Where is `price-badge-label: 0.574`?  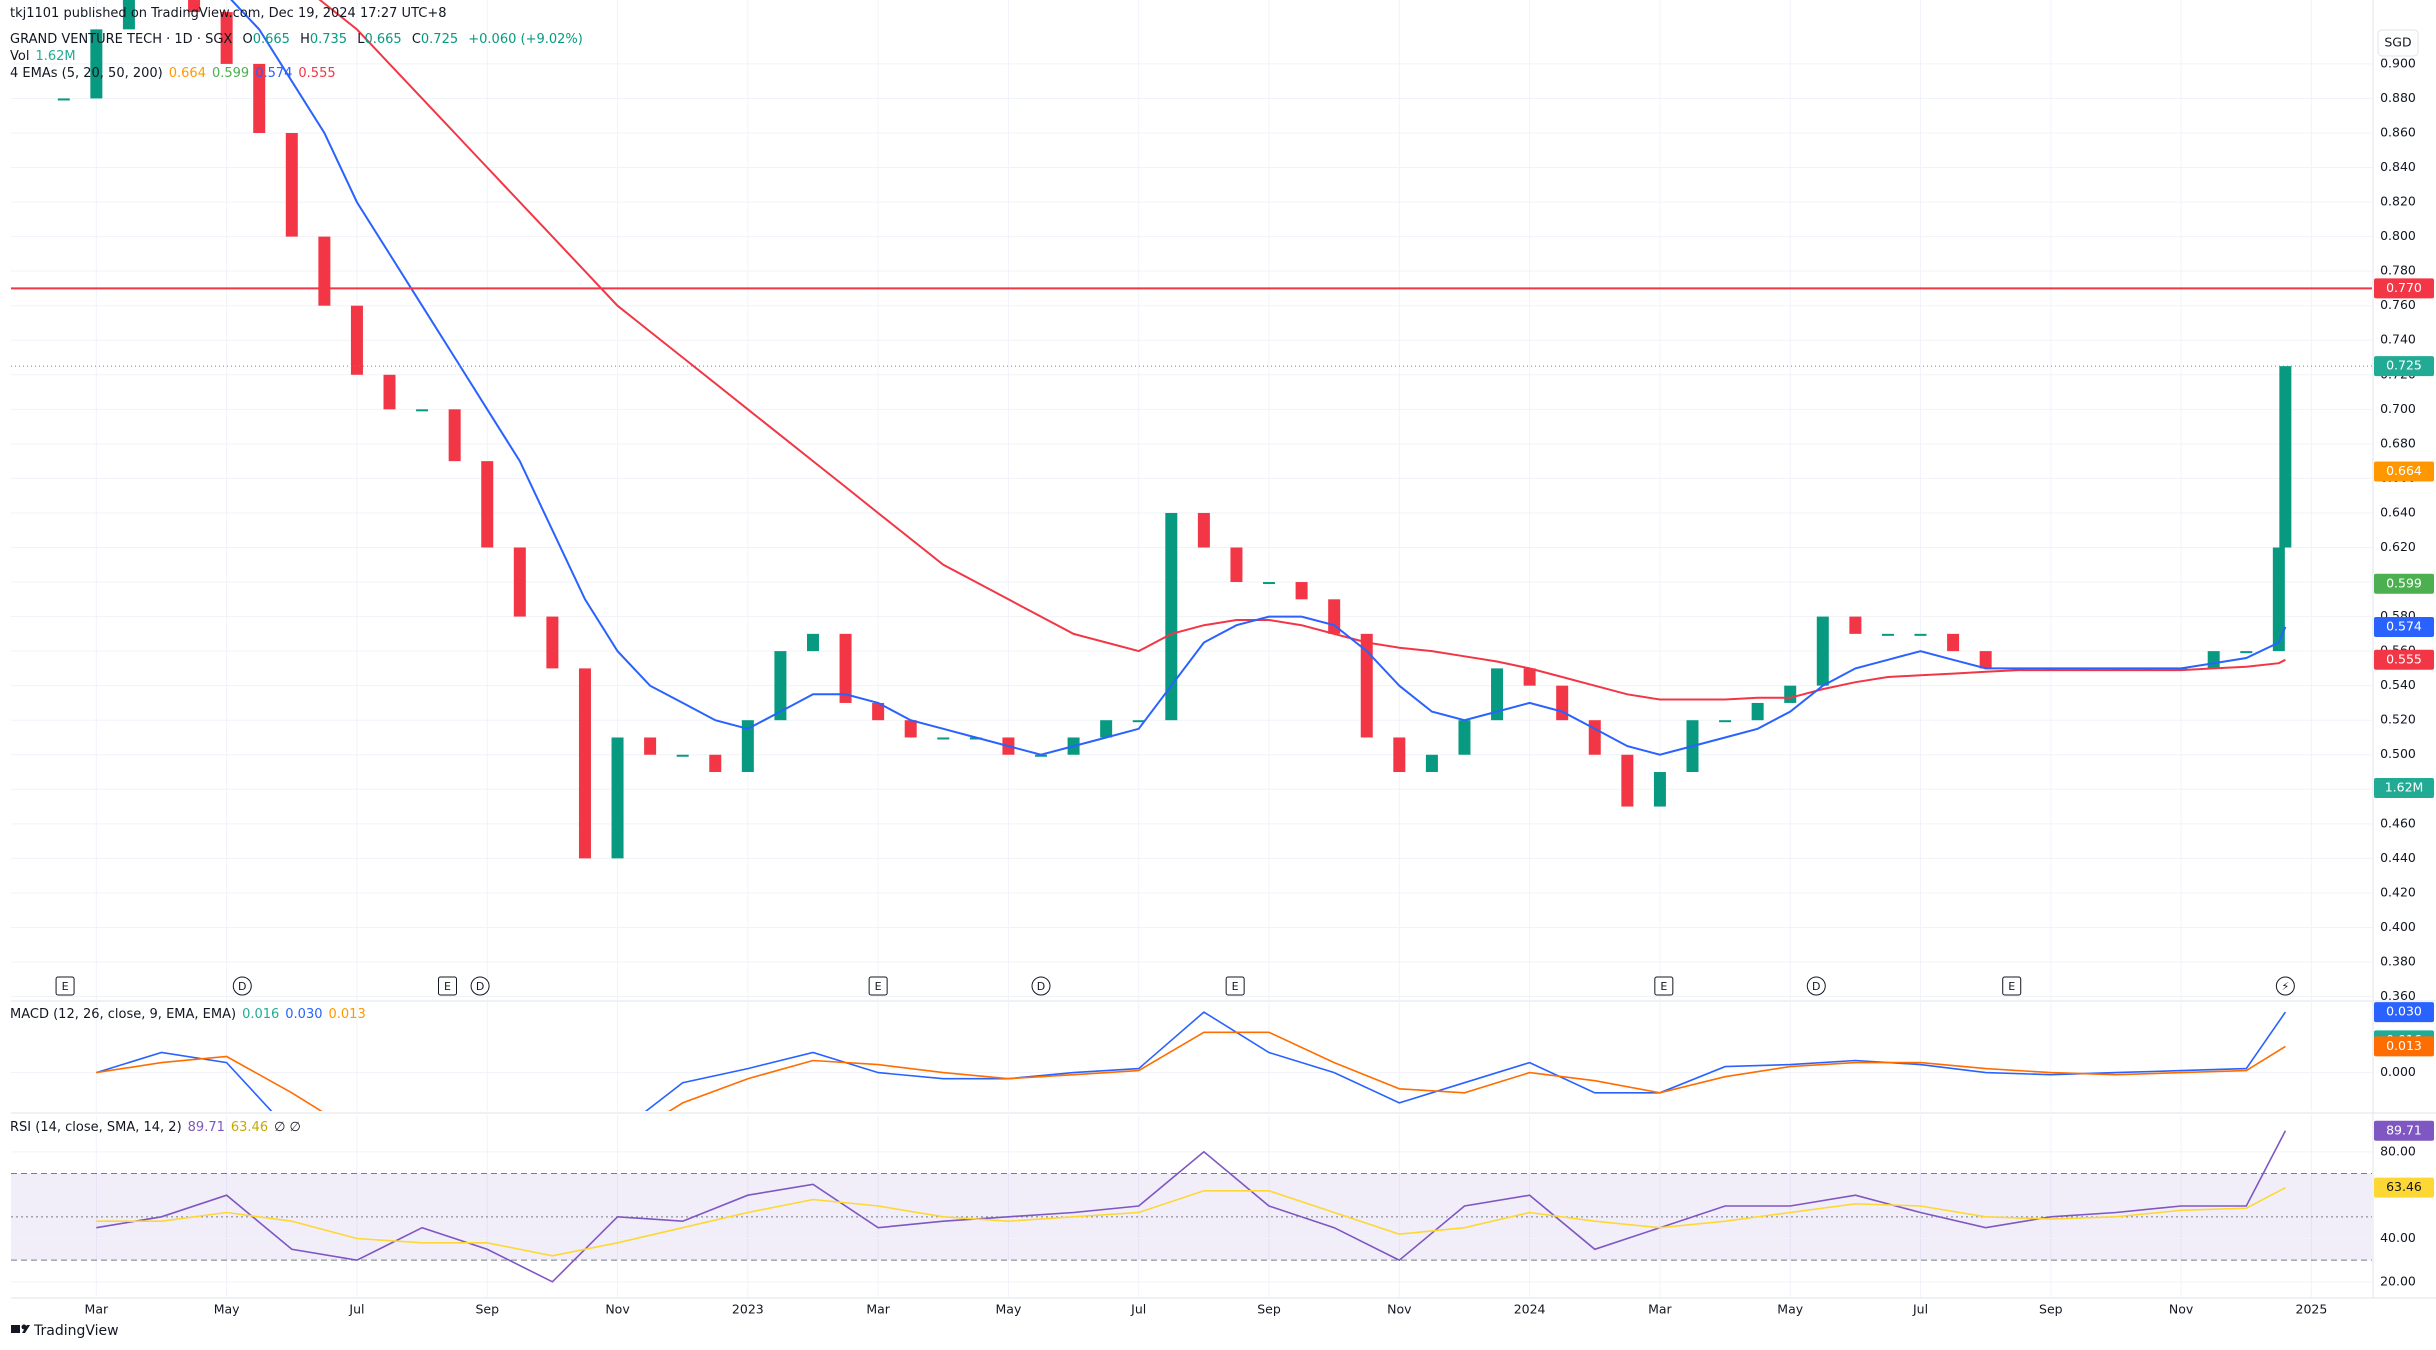
price-badge-label: 0.574 is located at coordinates (2404, 625).